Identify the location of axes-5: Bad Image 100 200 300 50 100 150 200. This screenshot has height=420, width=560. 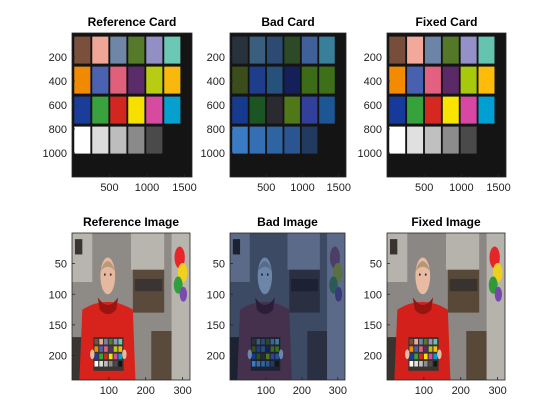
(277, 306).